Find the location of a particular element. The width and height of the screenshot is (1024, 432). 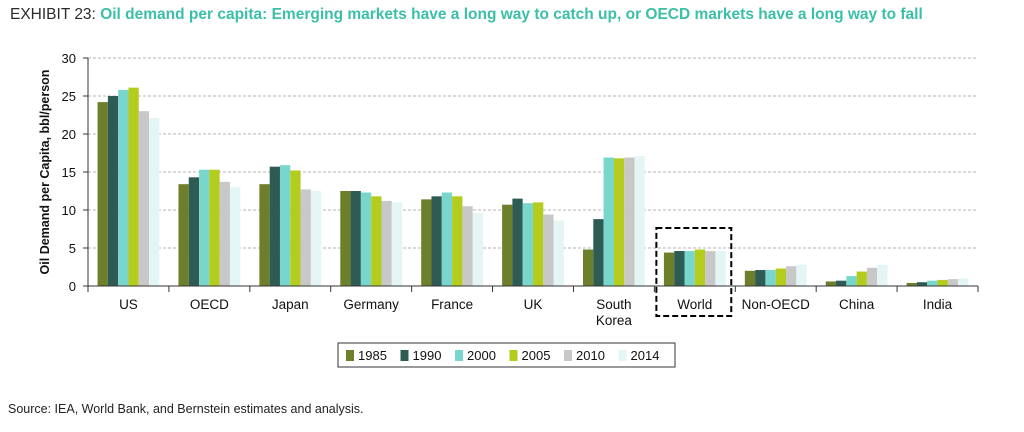

legend-label: 2010 is located at coordinates (590, 355).